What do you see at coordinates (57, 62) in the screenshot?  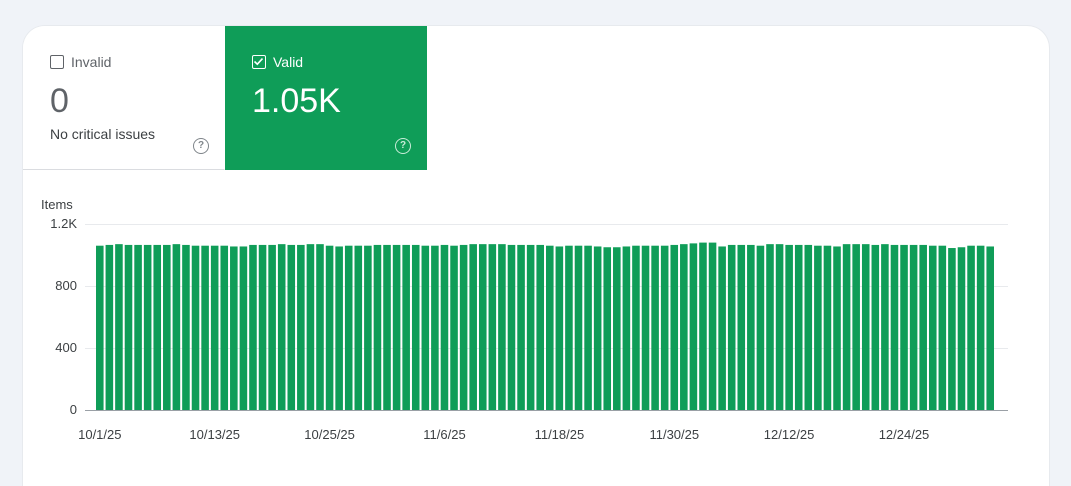 I see `invalid-checkbox` at bounding box center [57, 62].